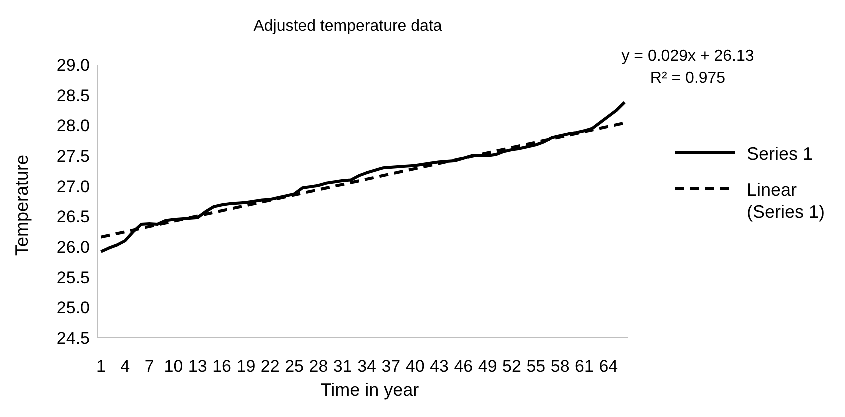 The width and height of the screenshot is (845, 417). I want to click on x-tick-label: 64, so click(608, 366).